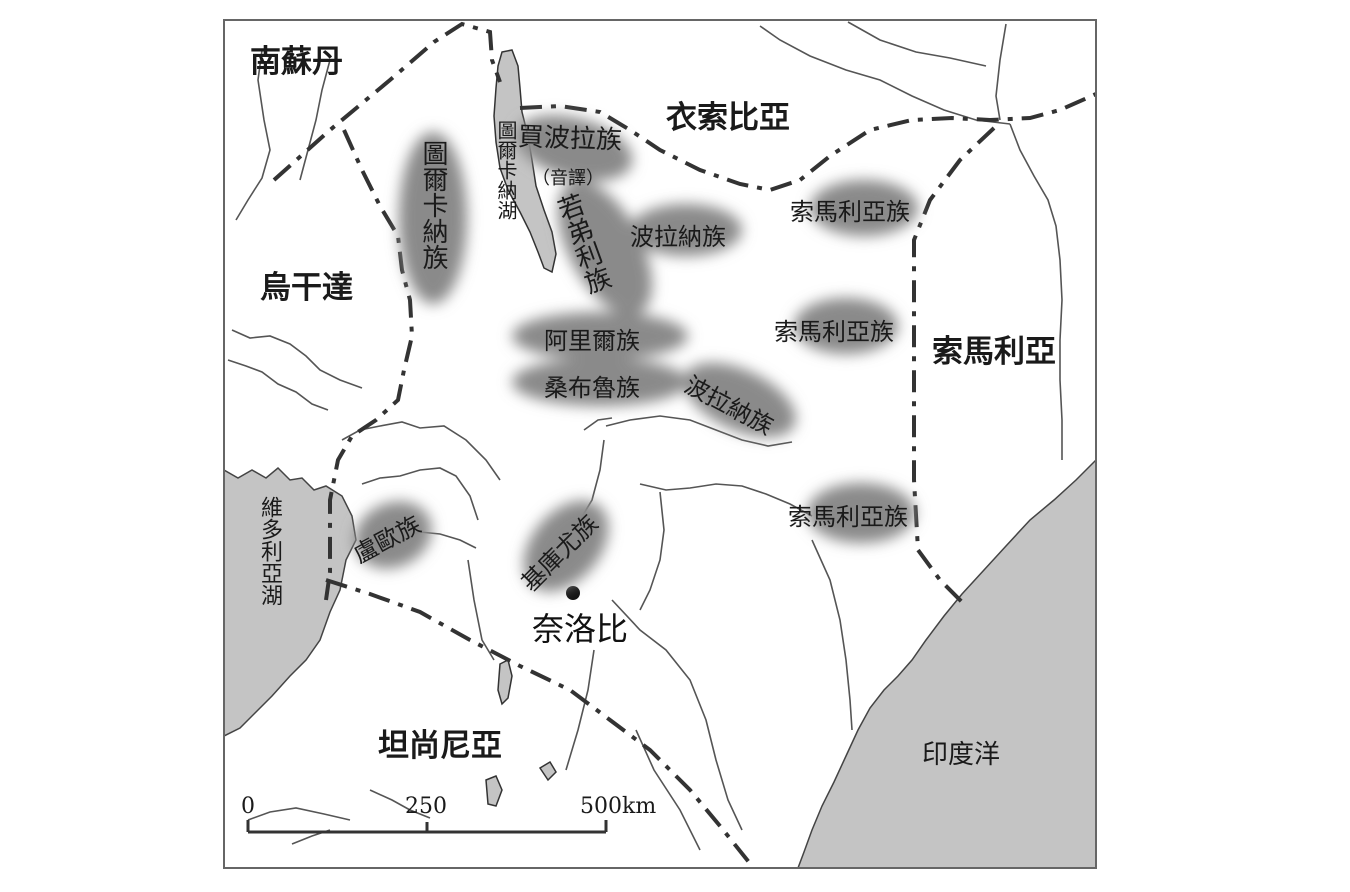  Describe the element at coordinates (728, 118) in the screenshot. I see `label-ethiopia: 衣索比亞` at that location.